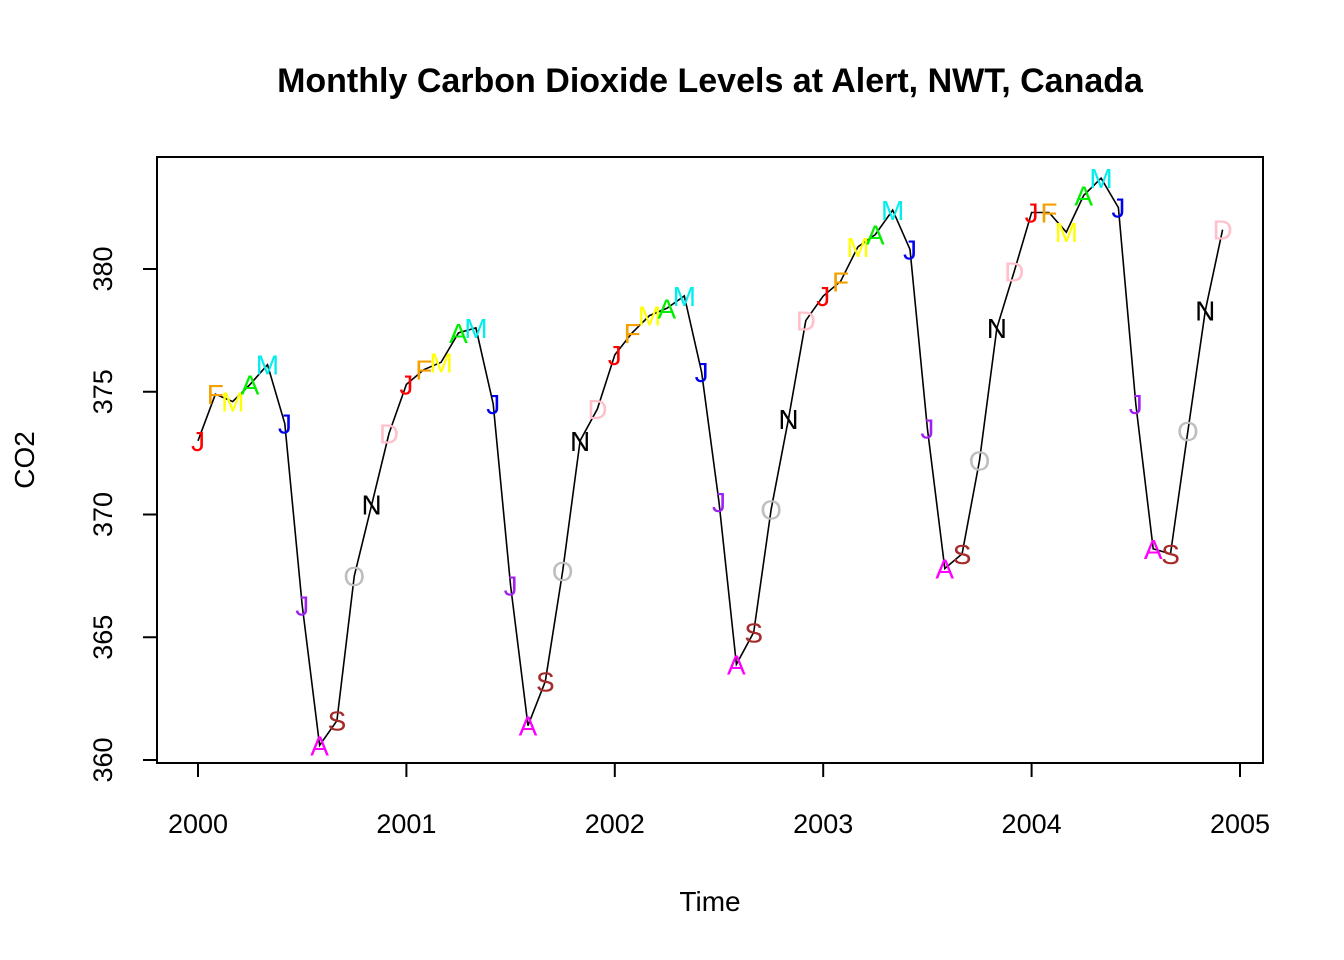  Describe the element at coordinates (1032, 824) in the screenshot. I see `x-tick-label: 2004` at that location.